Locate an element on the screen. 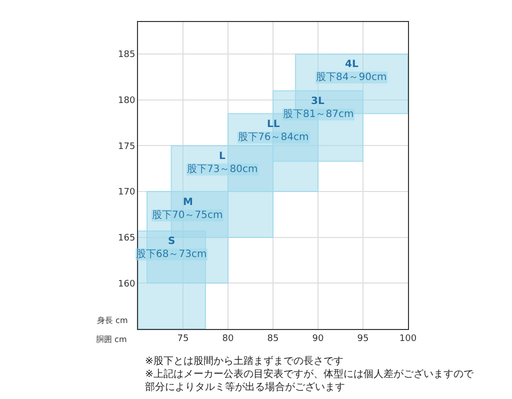  x-tick-label: 80 is located at coordinates (228, 339).